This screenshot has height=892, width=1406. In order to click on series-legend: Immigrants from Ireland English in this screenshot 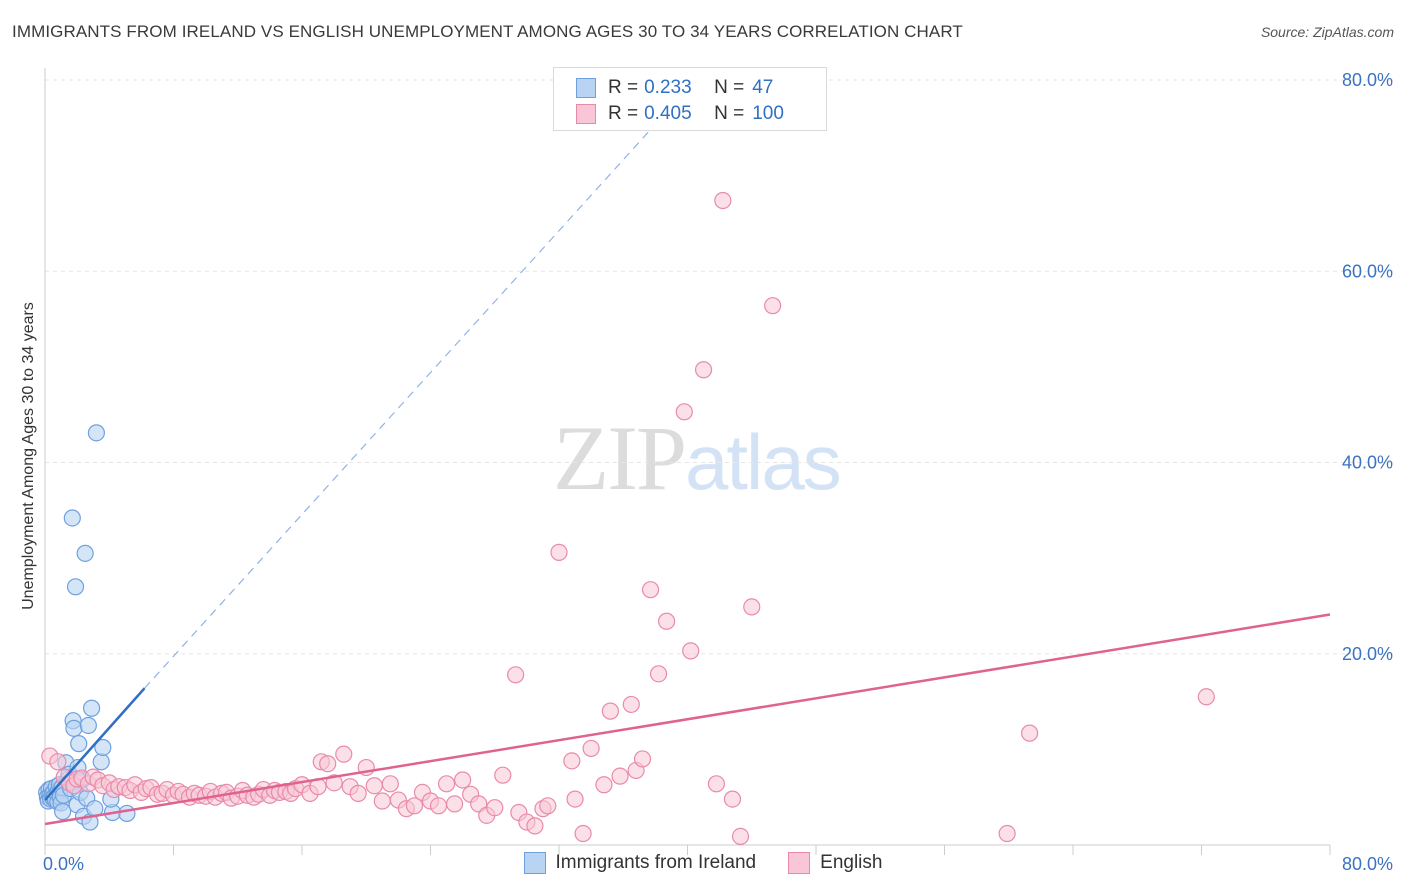, I will do `click(703, 863)`.